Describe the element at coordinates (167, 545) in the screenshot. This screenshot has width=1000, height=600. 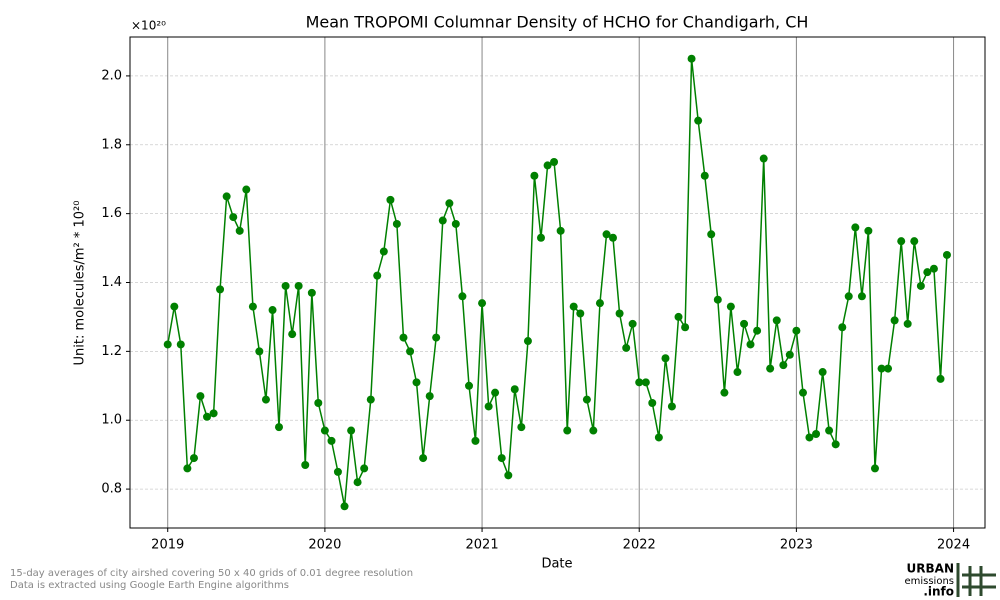
I see `x-tick-label: 2019` at that location.